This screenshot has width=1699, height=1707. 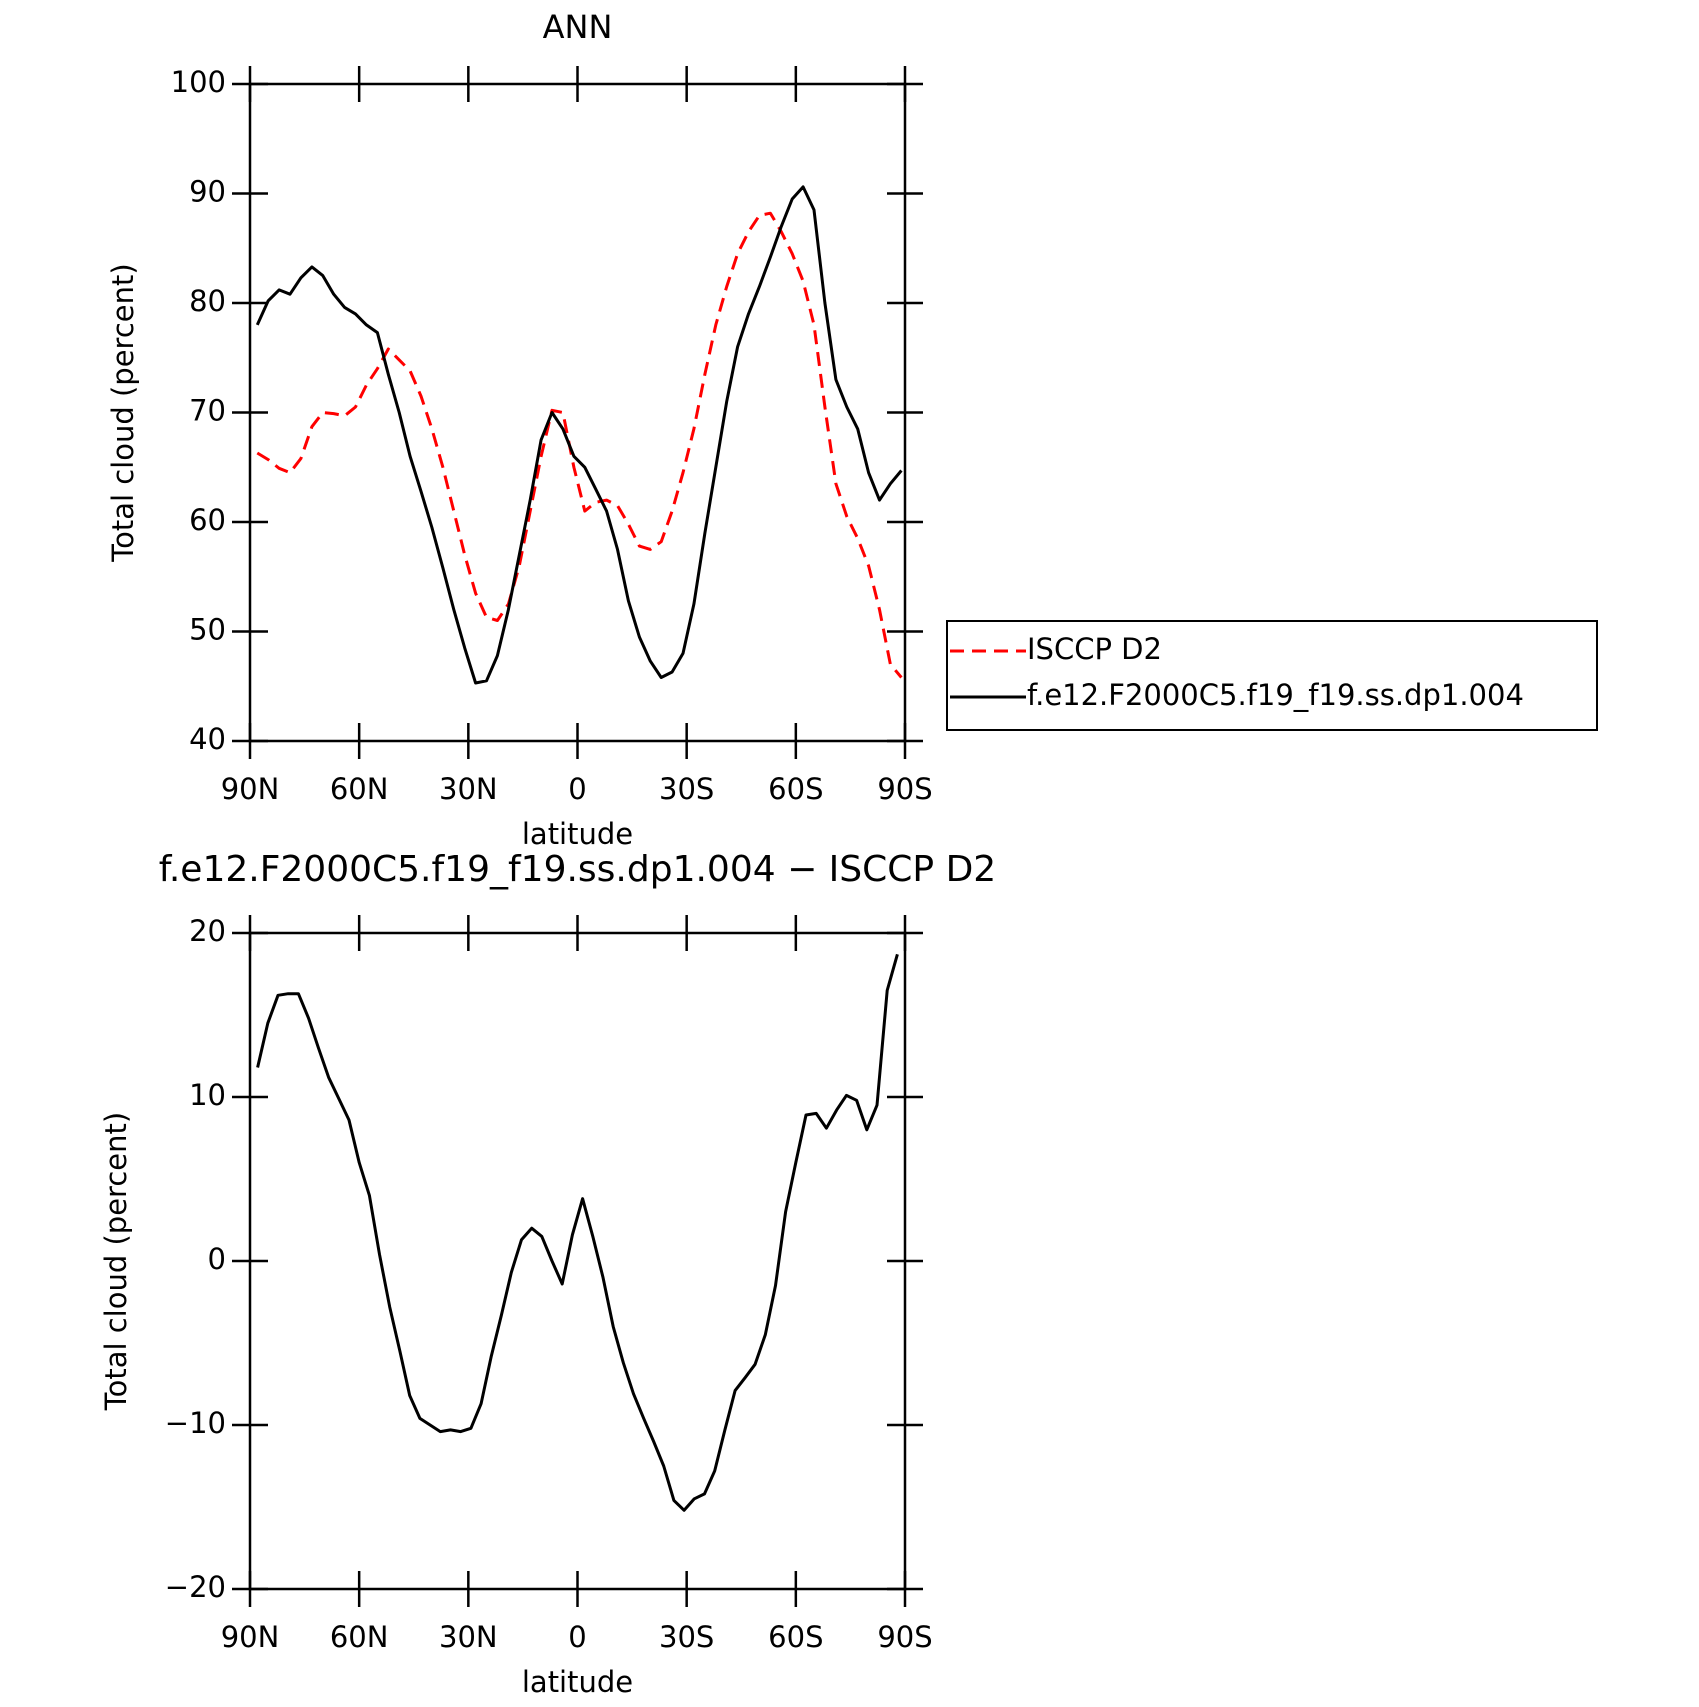 I want to click on y-tick-label: 60, so click(x=207, y=520).